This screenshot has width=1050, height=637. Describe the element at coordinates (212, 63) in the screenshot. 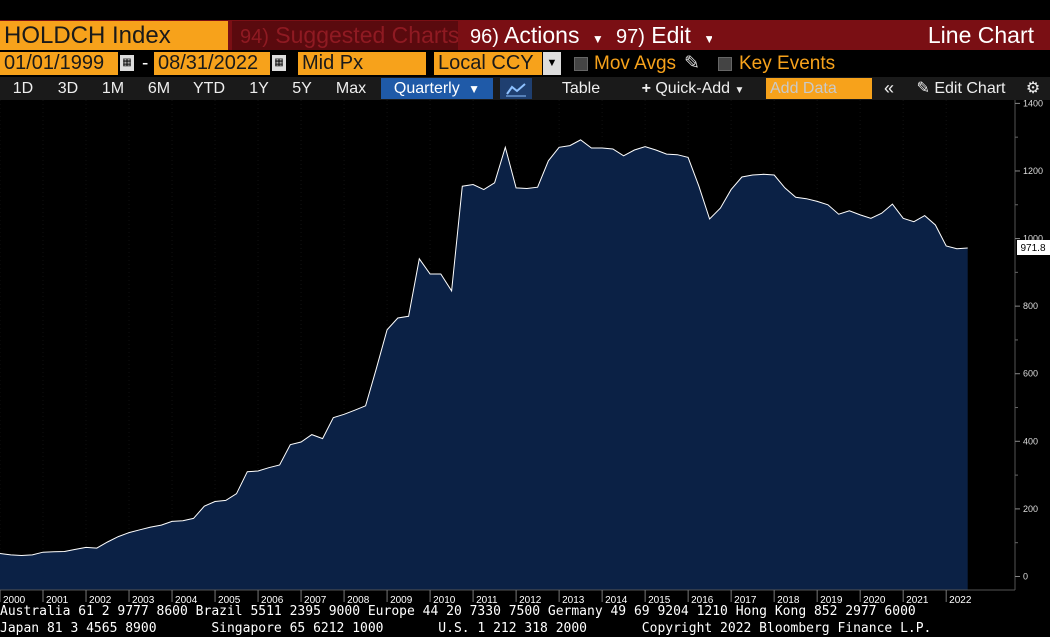

I see `end-date-input: 08/31/2022` at that location.